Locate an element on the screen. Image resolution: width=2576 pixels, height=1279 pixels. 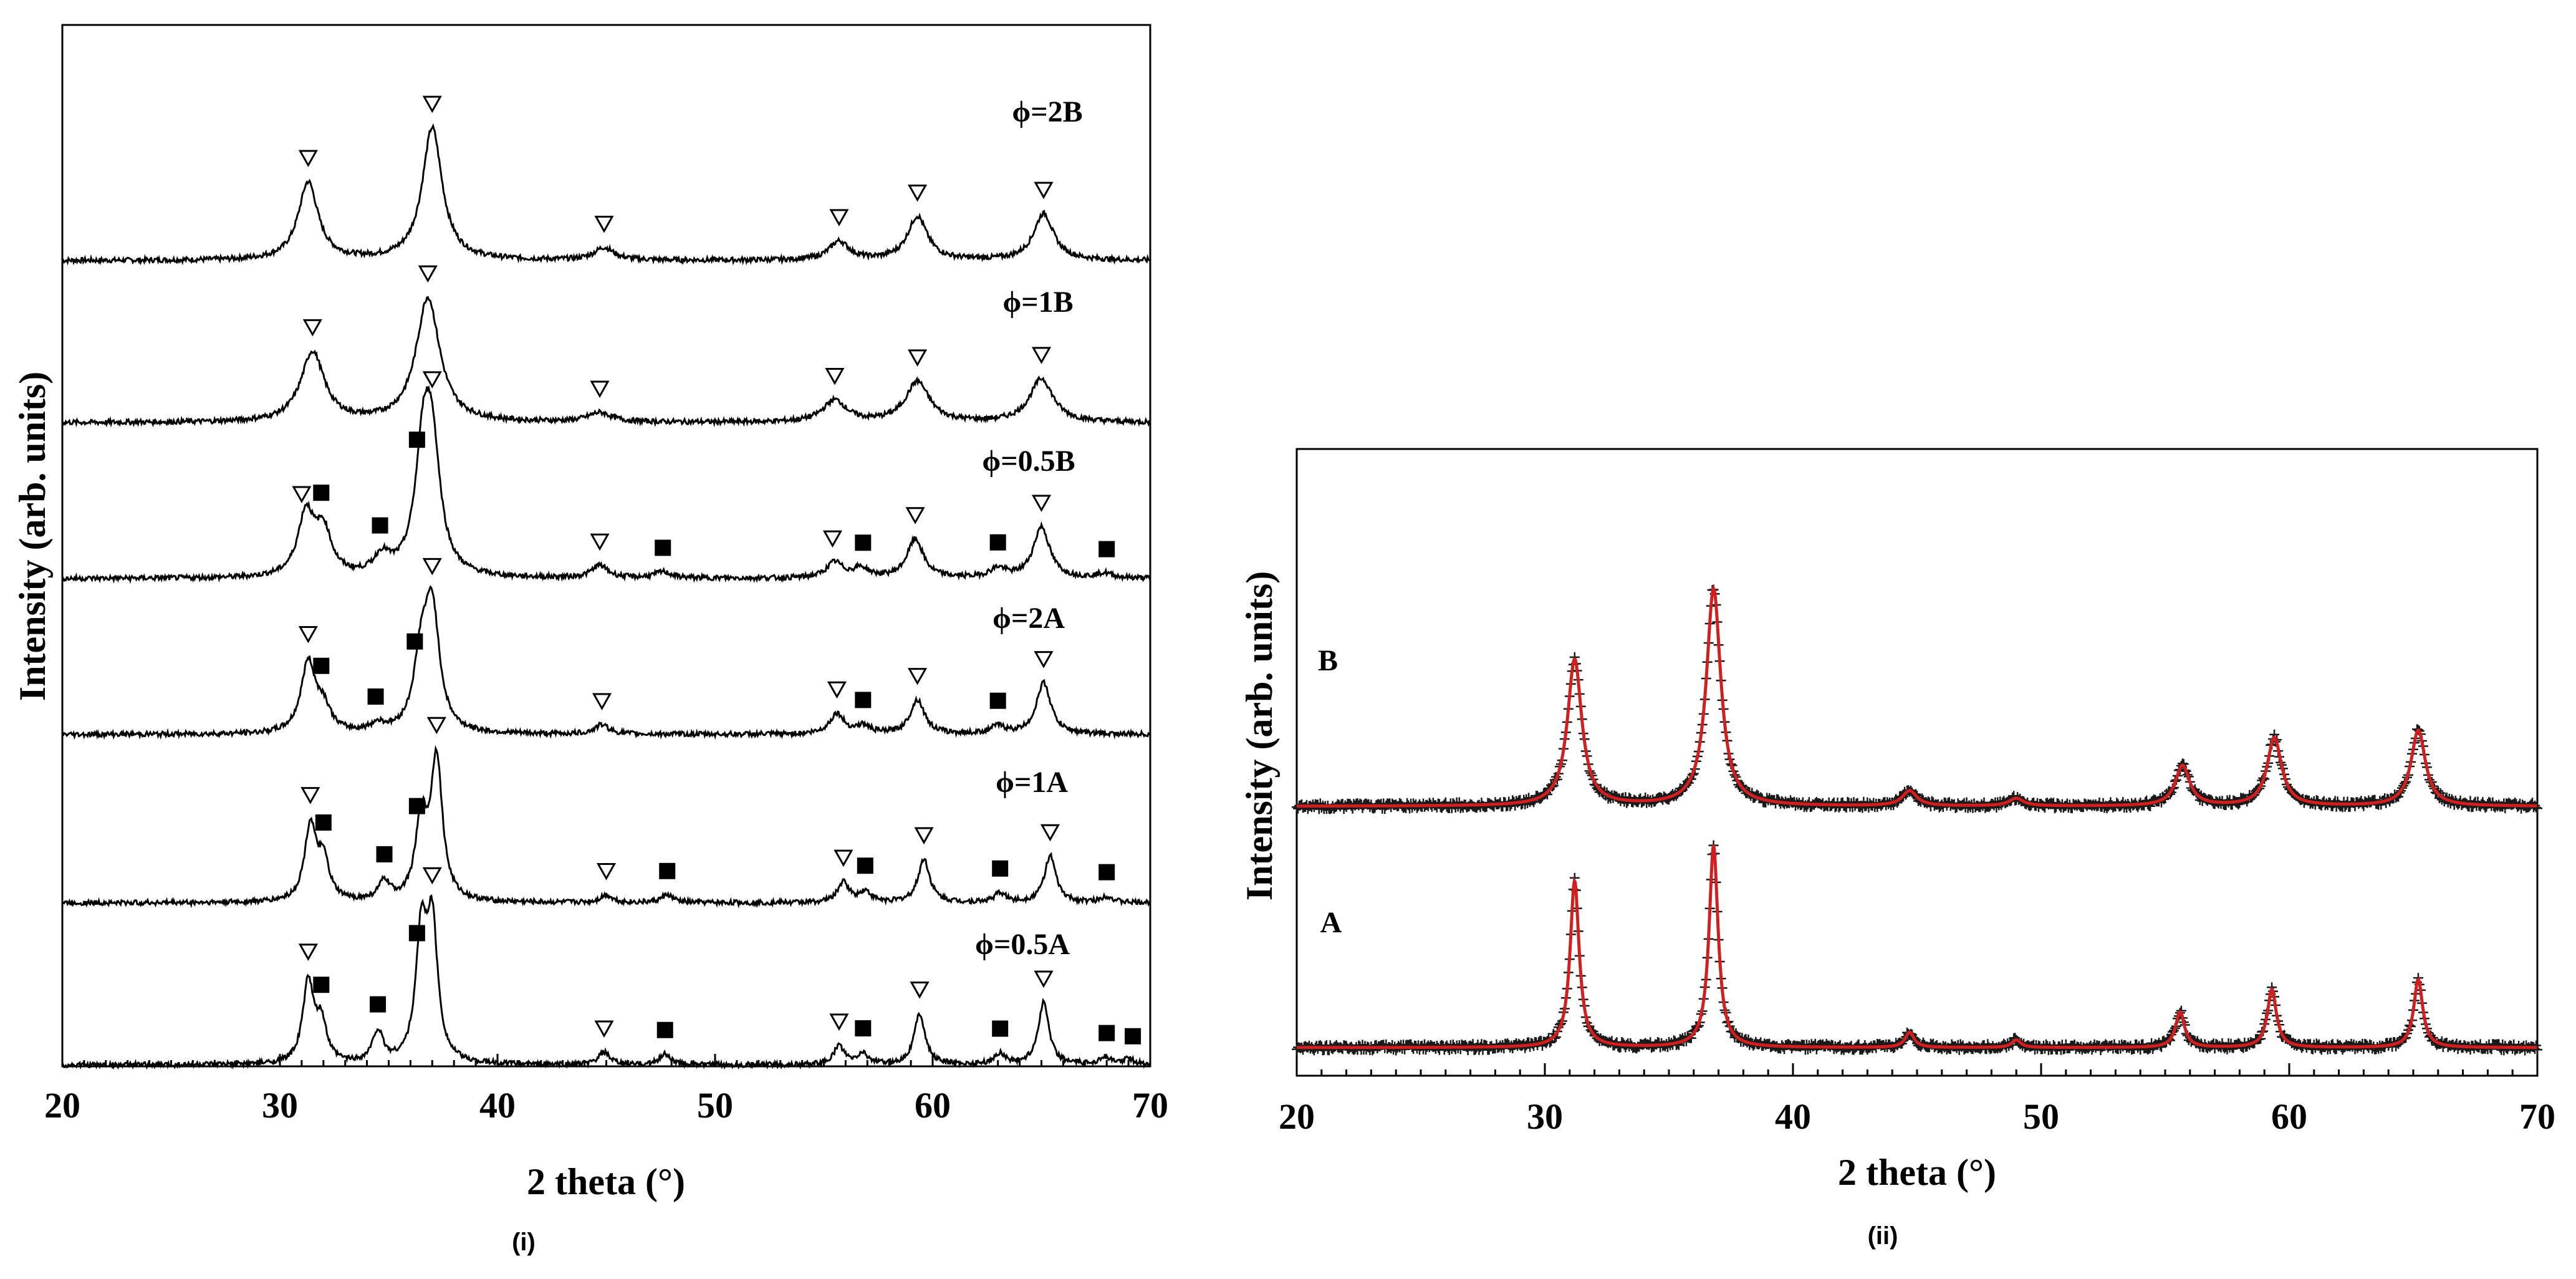
trace-2b is located at coordinates (606, 194).